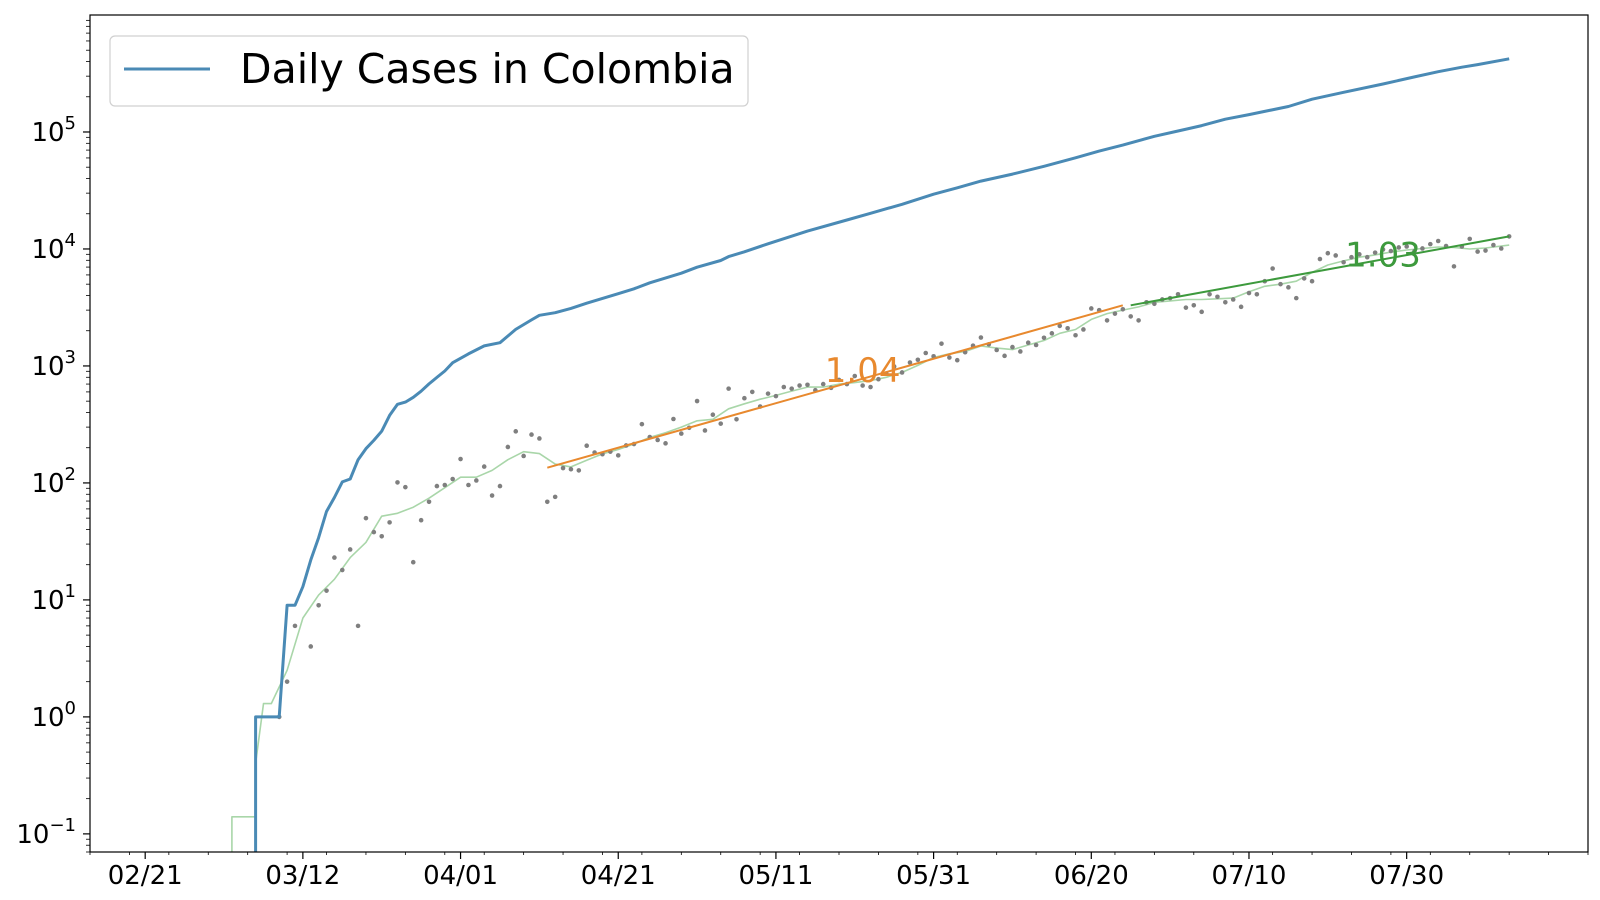  I want to click on y-tick-label: 10¹, so click(53, 598).